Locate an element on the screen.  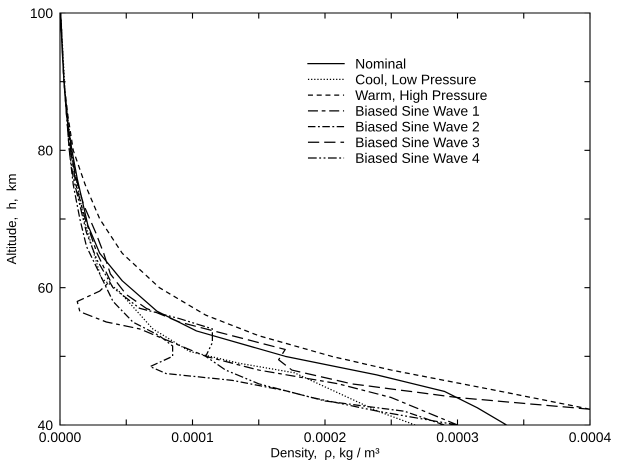
legend-label: Cool, Low Pressure is located at coordinates (416, 80).